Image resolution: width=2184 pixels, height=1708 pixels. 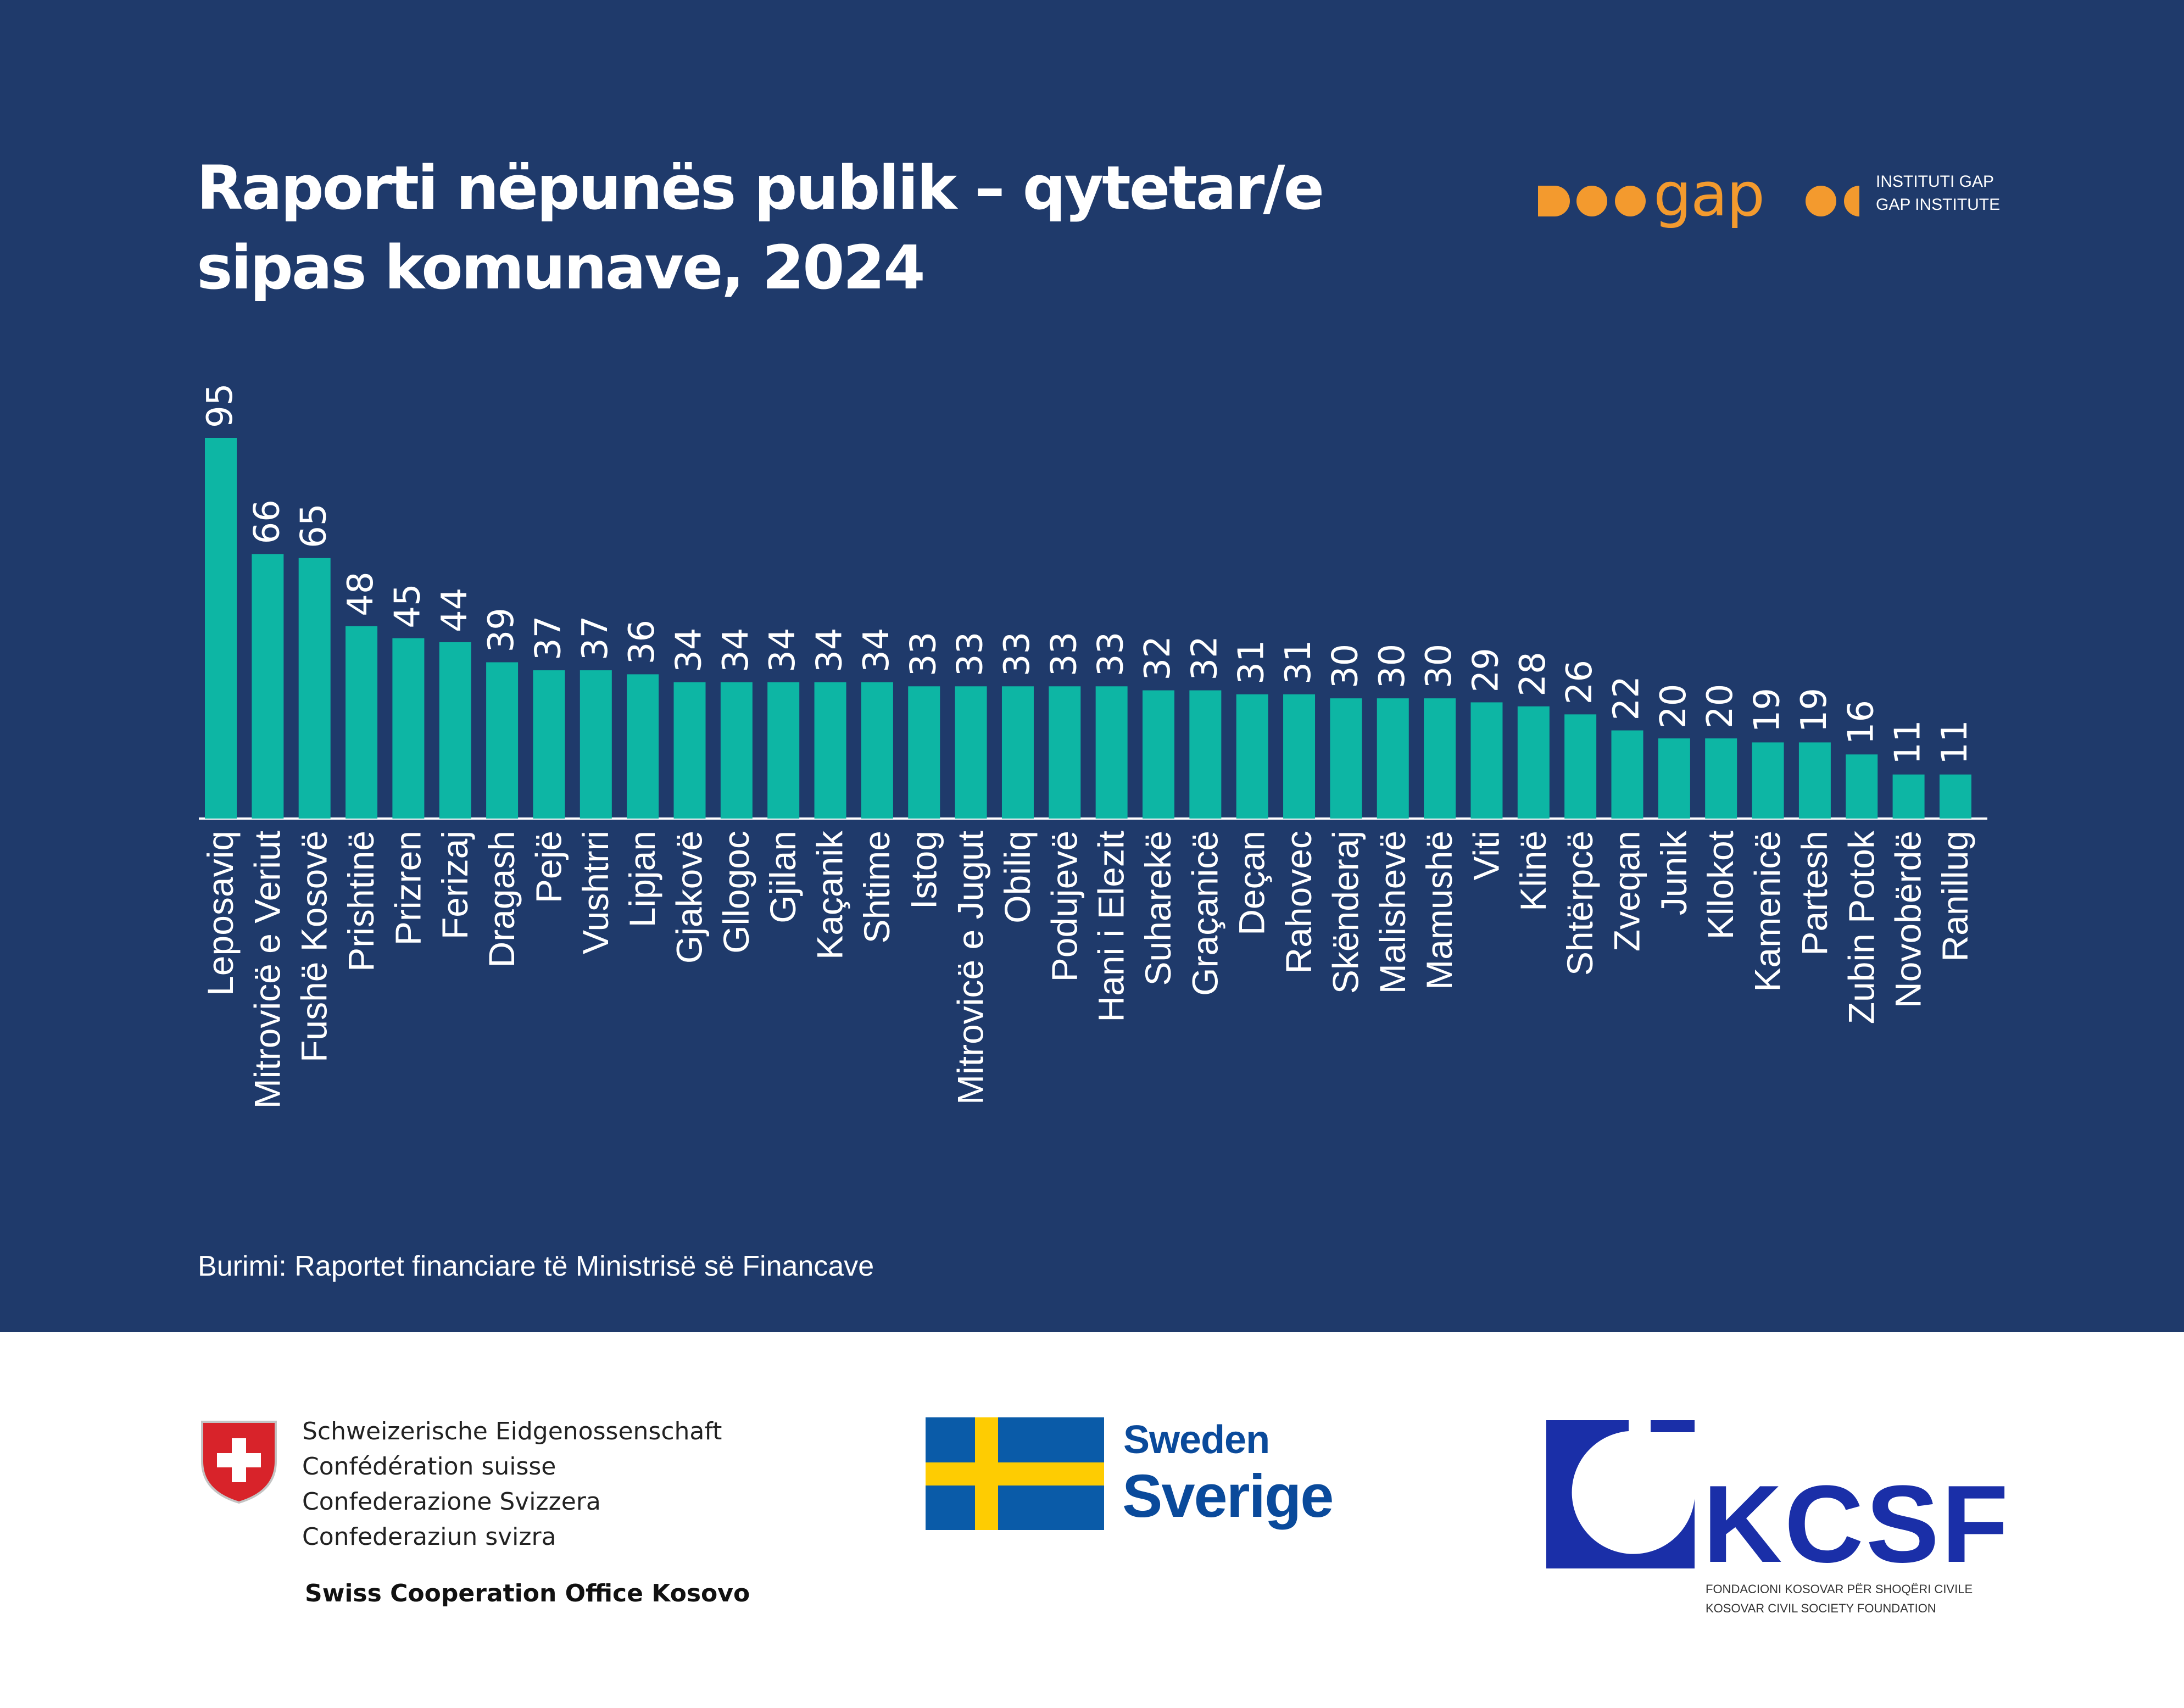 I want to click on bar-value-label: 29, so click(x=1486, y=670).